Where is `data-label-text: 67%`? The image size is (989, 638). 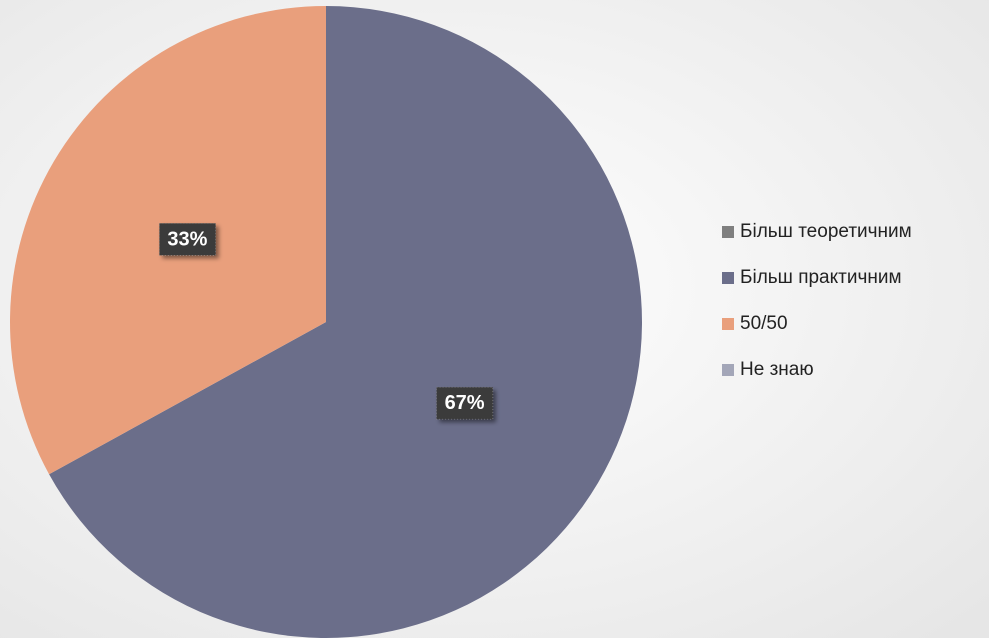 data-label-text: 67% is located at coordinates (465, 403).